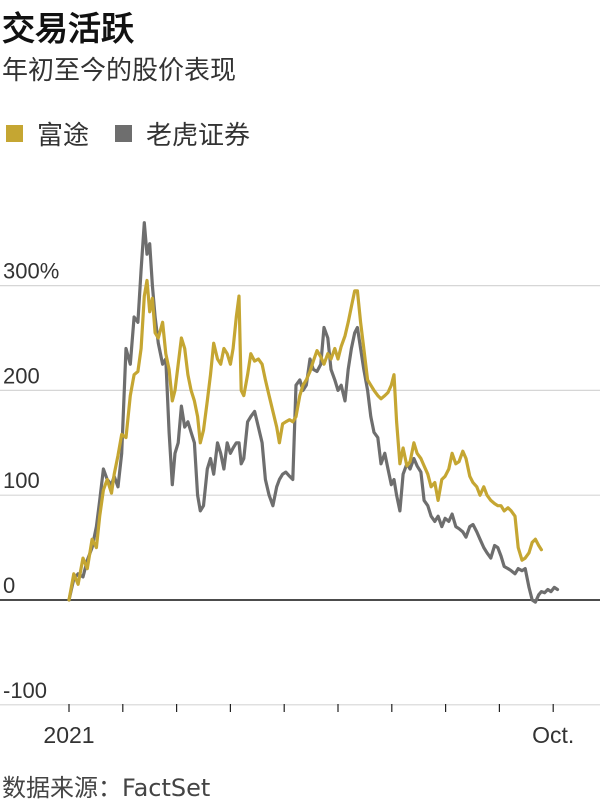  What do you see at coordinates (68, 735) in the screenshot?
I see `x-tick-label: 2021` at bounding box center [68, 735].